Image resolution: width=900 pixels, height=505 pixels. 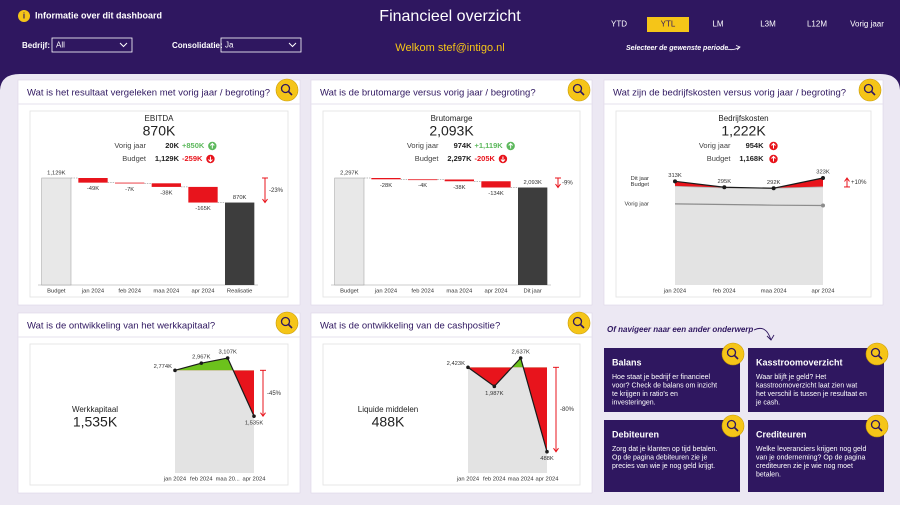 I want to click on value-label: -49K, so click(x=93, y=189).